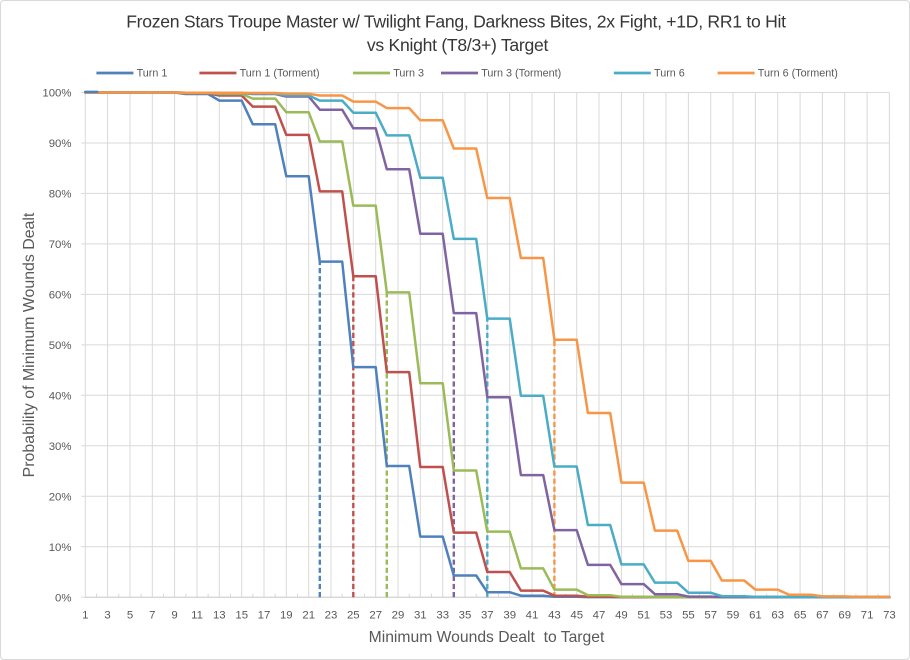  Describe the element at coordinates (733, 616) in the screenshot. I see `svg-text: 59` at that location.